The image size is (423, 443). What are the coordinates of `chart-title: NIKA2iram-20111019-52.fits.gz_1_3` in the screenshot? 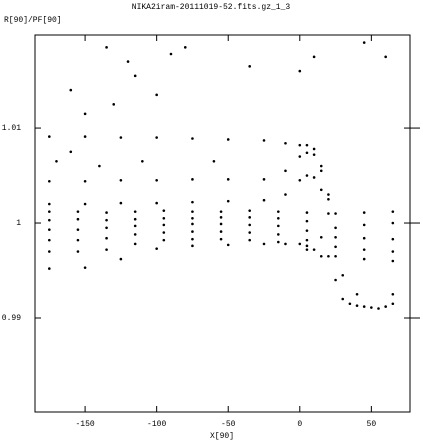 It's located at (211, 7).